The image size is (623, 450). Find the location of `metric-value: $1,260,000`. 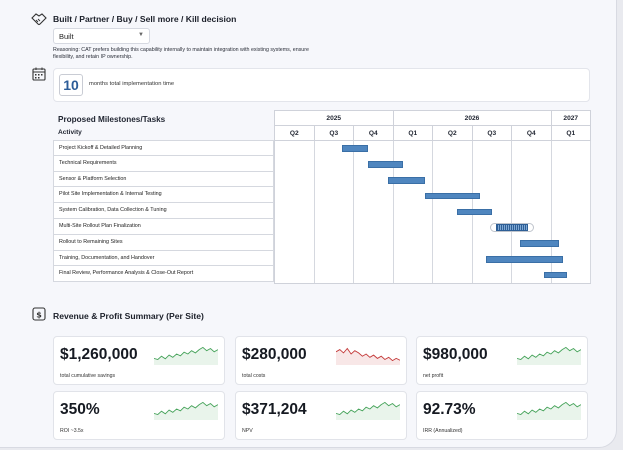

metric-value: $1,260,000 is located at coordinates (99, 354).